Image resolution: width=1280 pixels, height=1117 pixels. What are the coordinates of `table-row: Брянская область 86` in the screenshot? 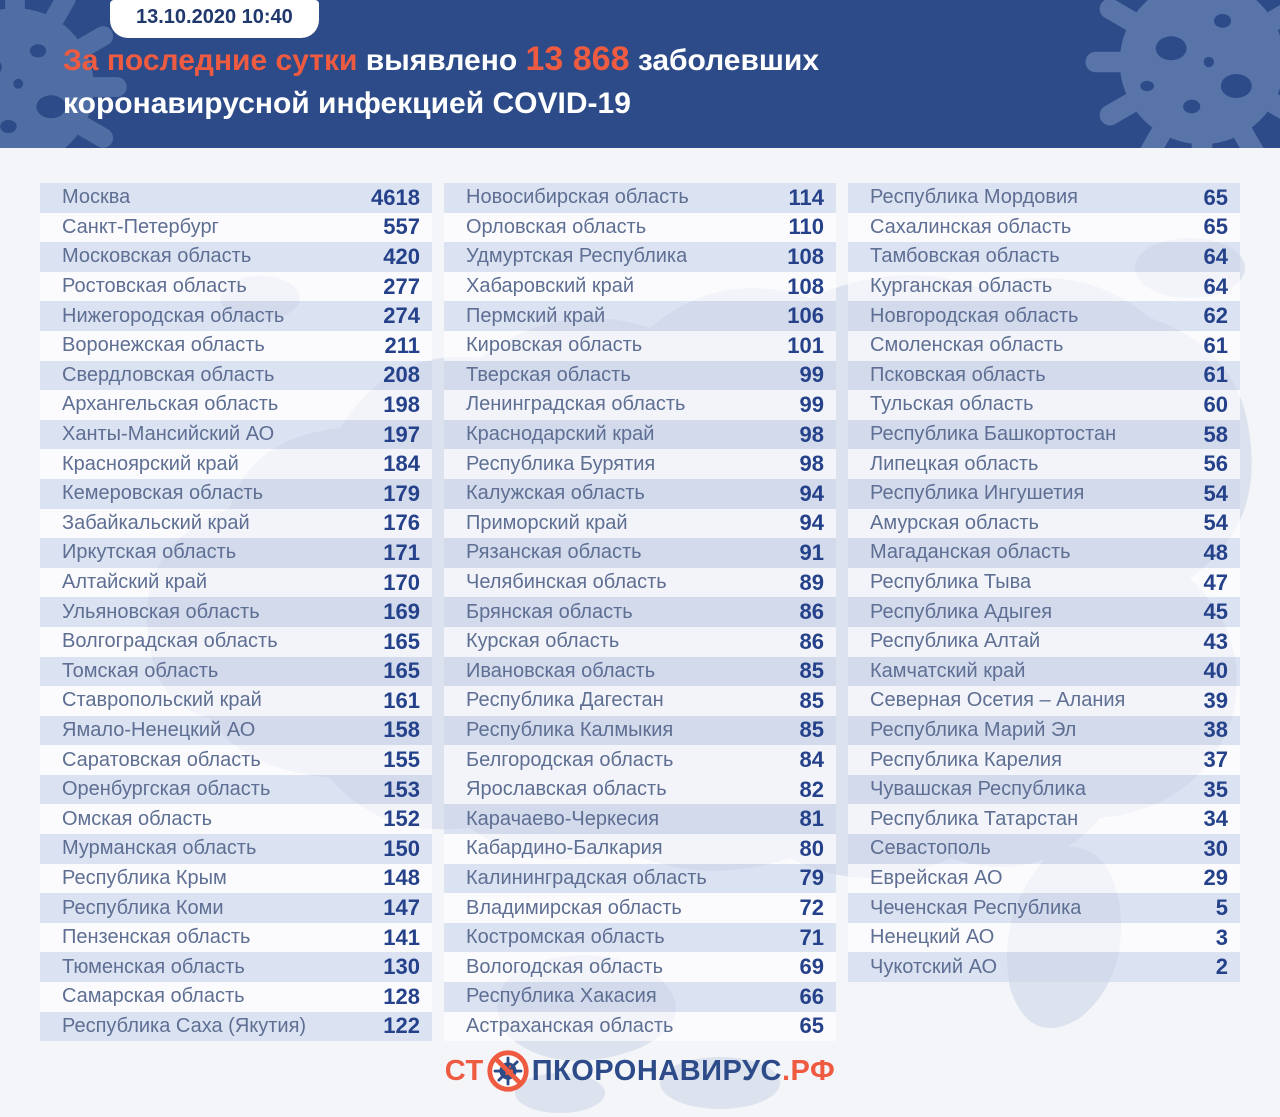 It's located at (640, 612).